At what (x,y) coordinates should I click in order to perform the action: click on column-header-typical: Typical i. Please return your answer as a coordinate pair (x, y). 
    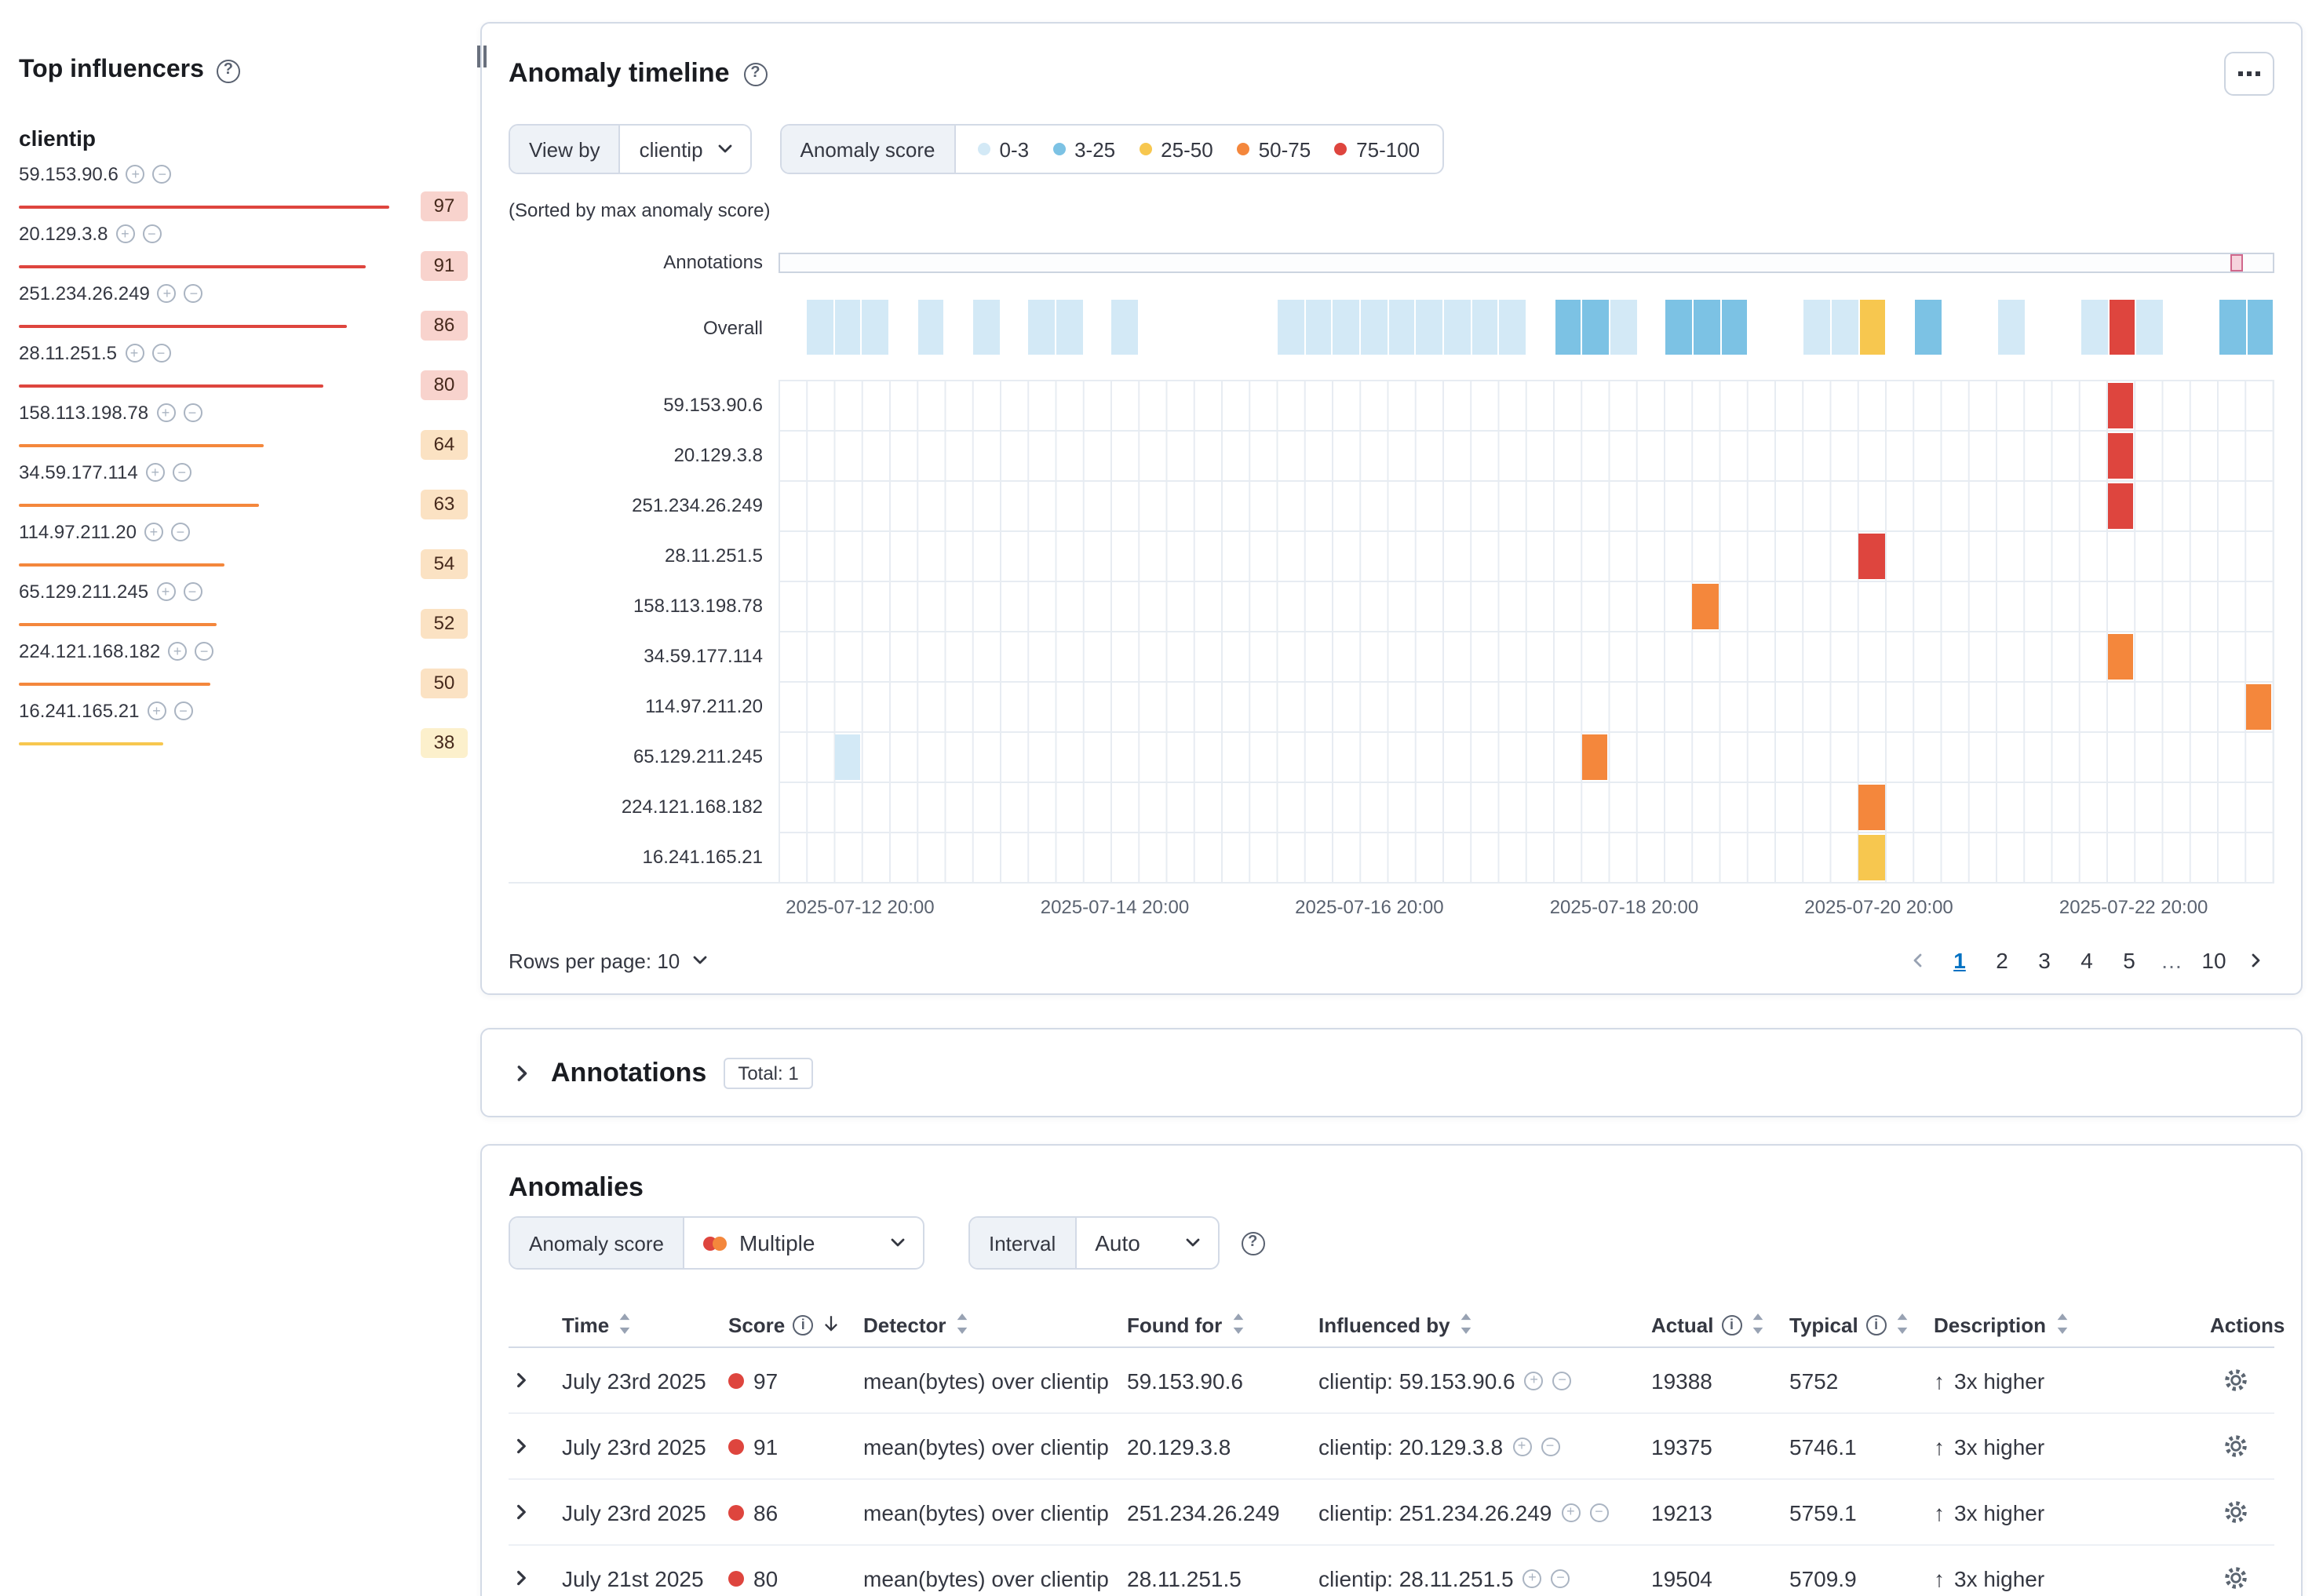
    Looking at the image, I should click on (1861, 1325).